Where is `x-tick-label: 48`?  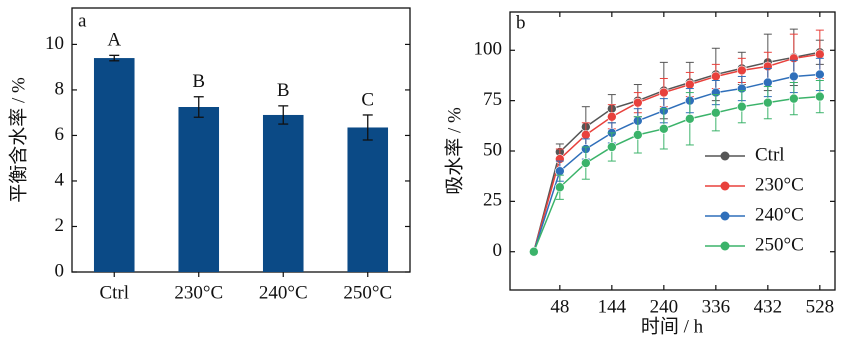 x-tick-label: 48 is located at coordinates (559, 306).